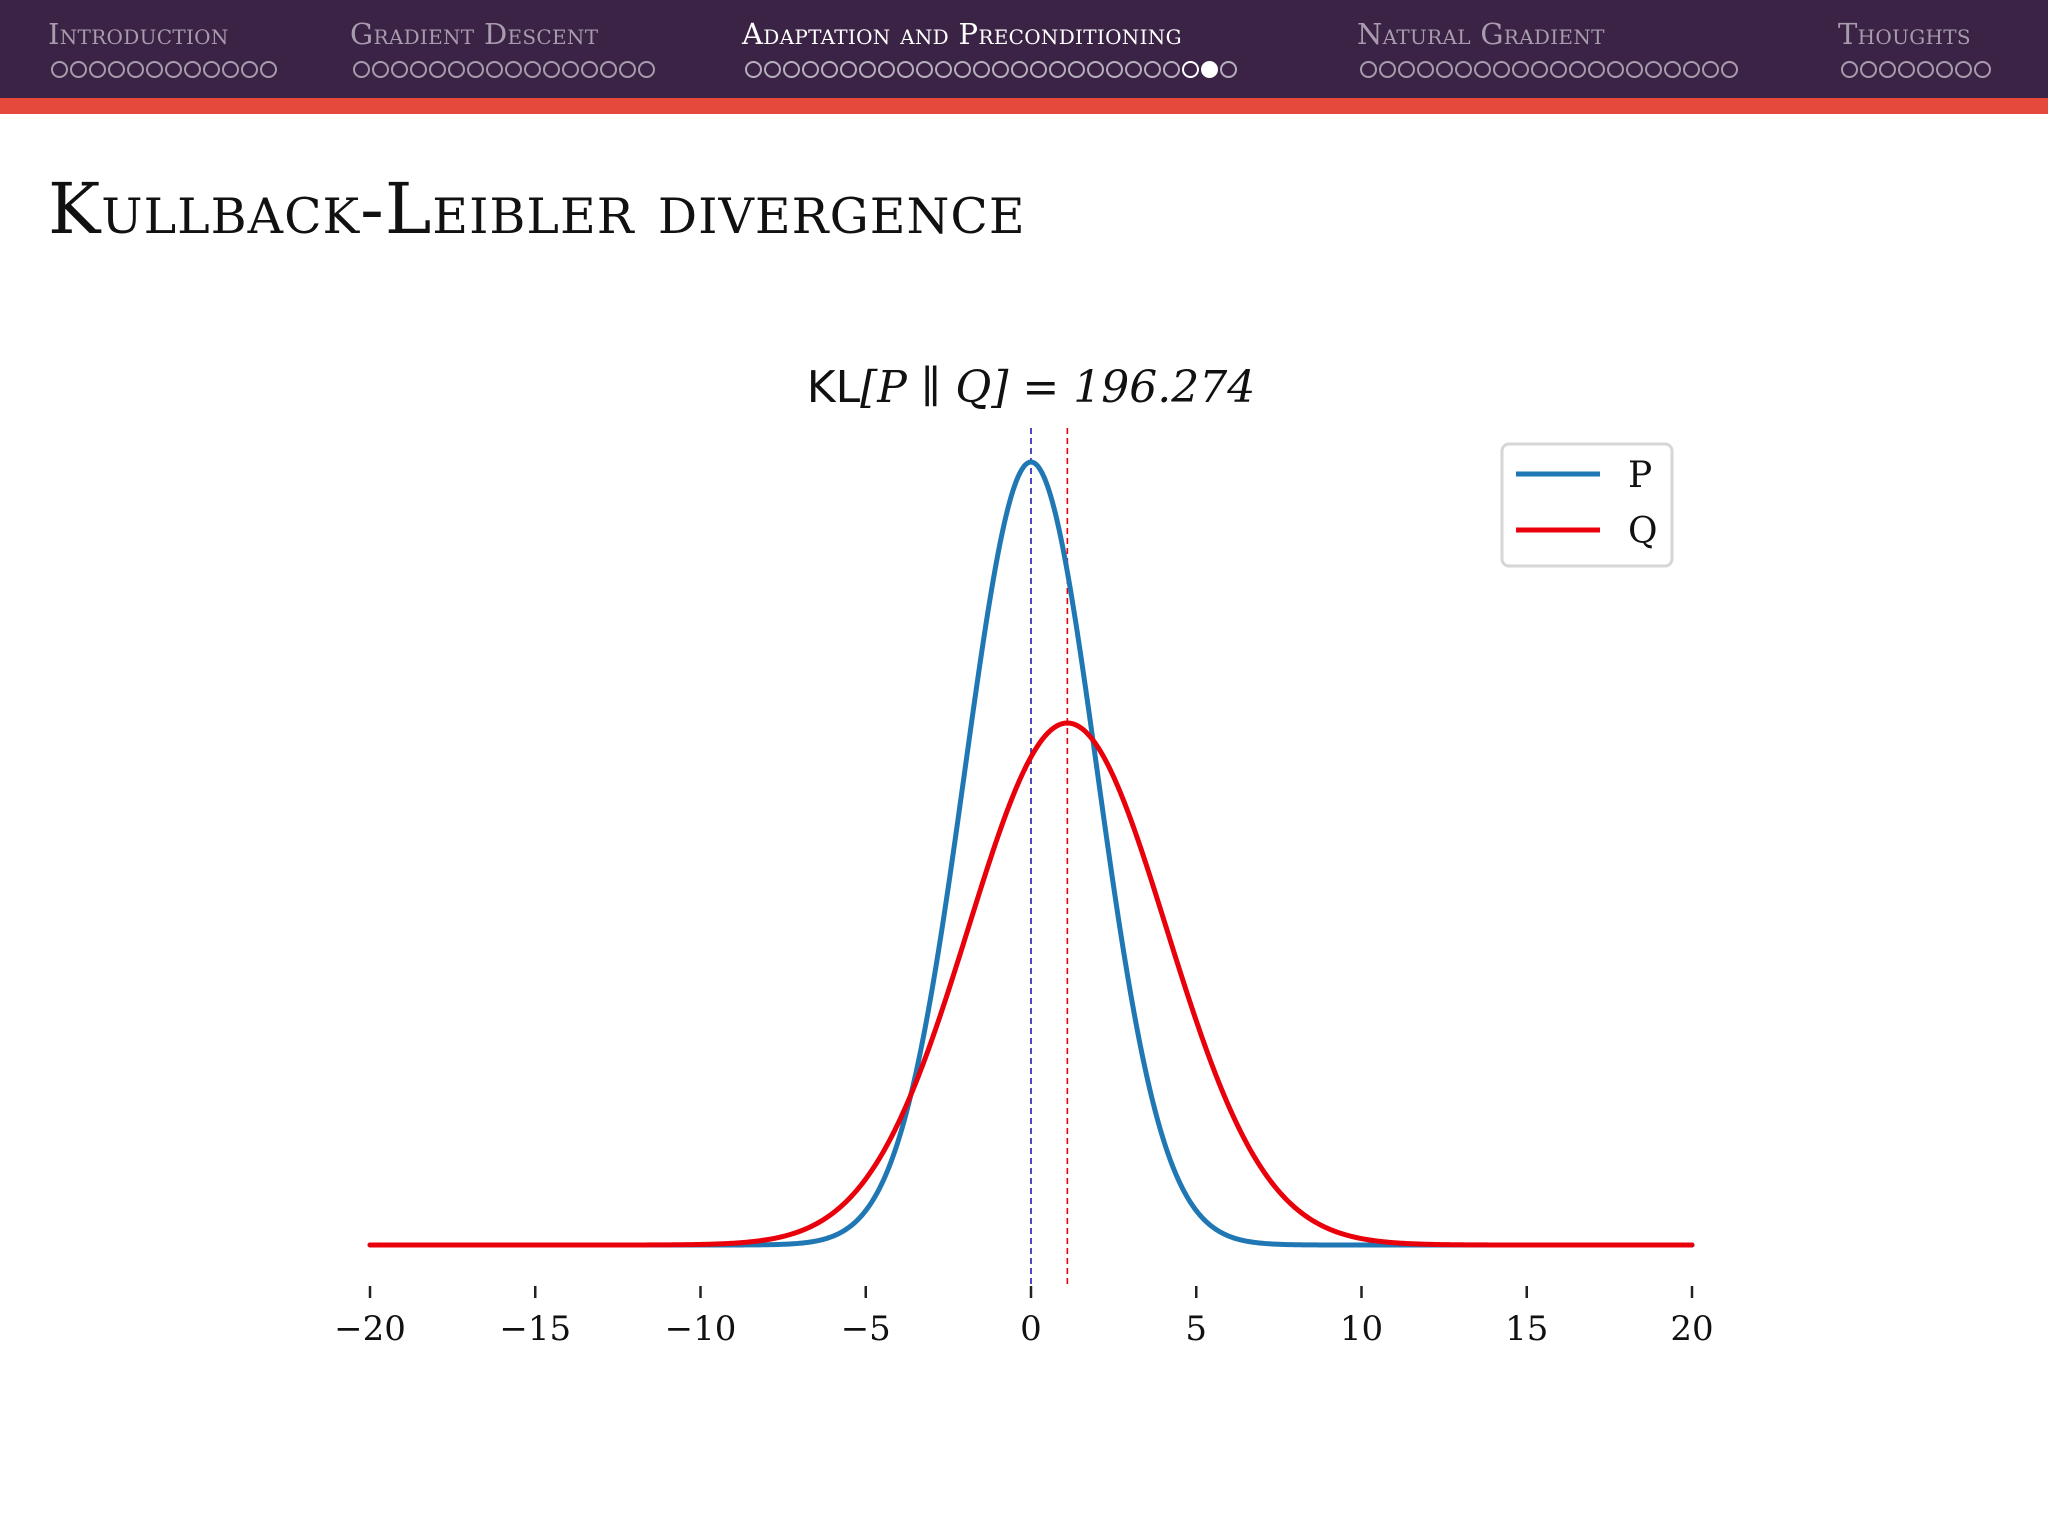 This screenshot has height=1536, width=2048. I want to click on nav-section-adaptation-and-preconditioning: Adaptation and Preconditioning, so click(989, 56).